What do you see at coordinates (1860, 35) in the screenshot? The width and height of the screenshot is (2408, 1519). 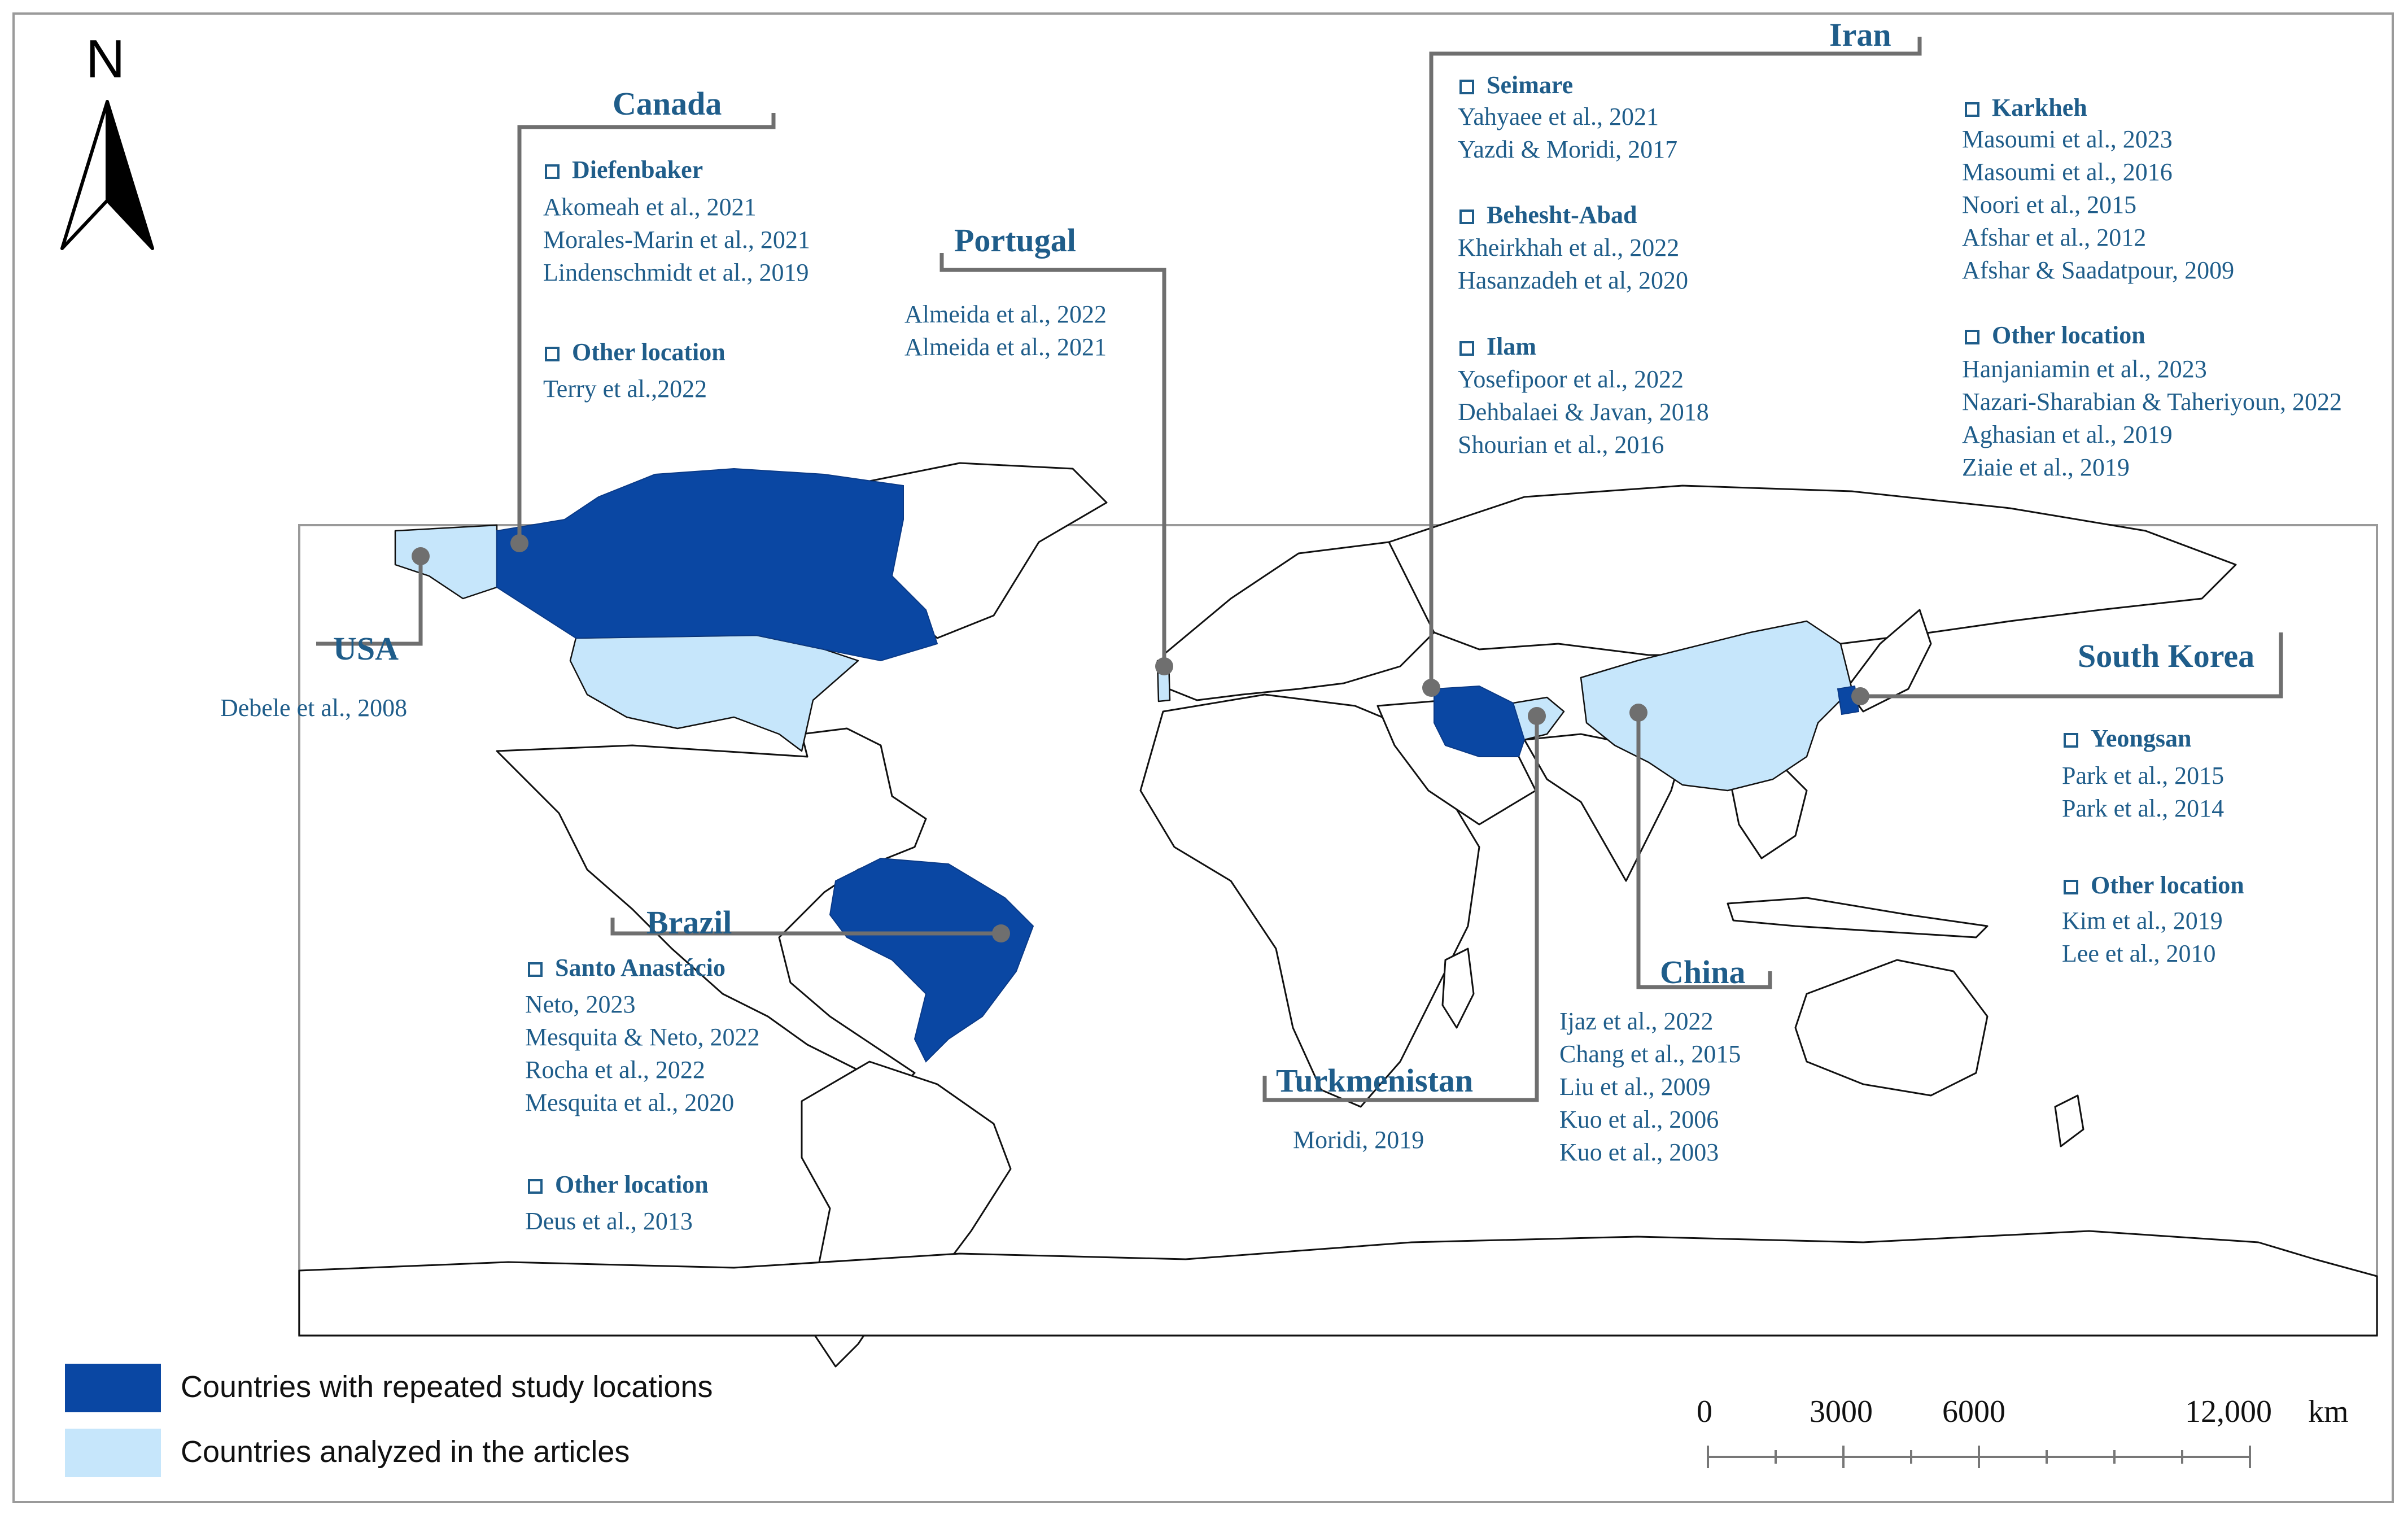 I see `iran-country-label: Iran` at bounding box center [1860, 35].